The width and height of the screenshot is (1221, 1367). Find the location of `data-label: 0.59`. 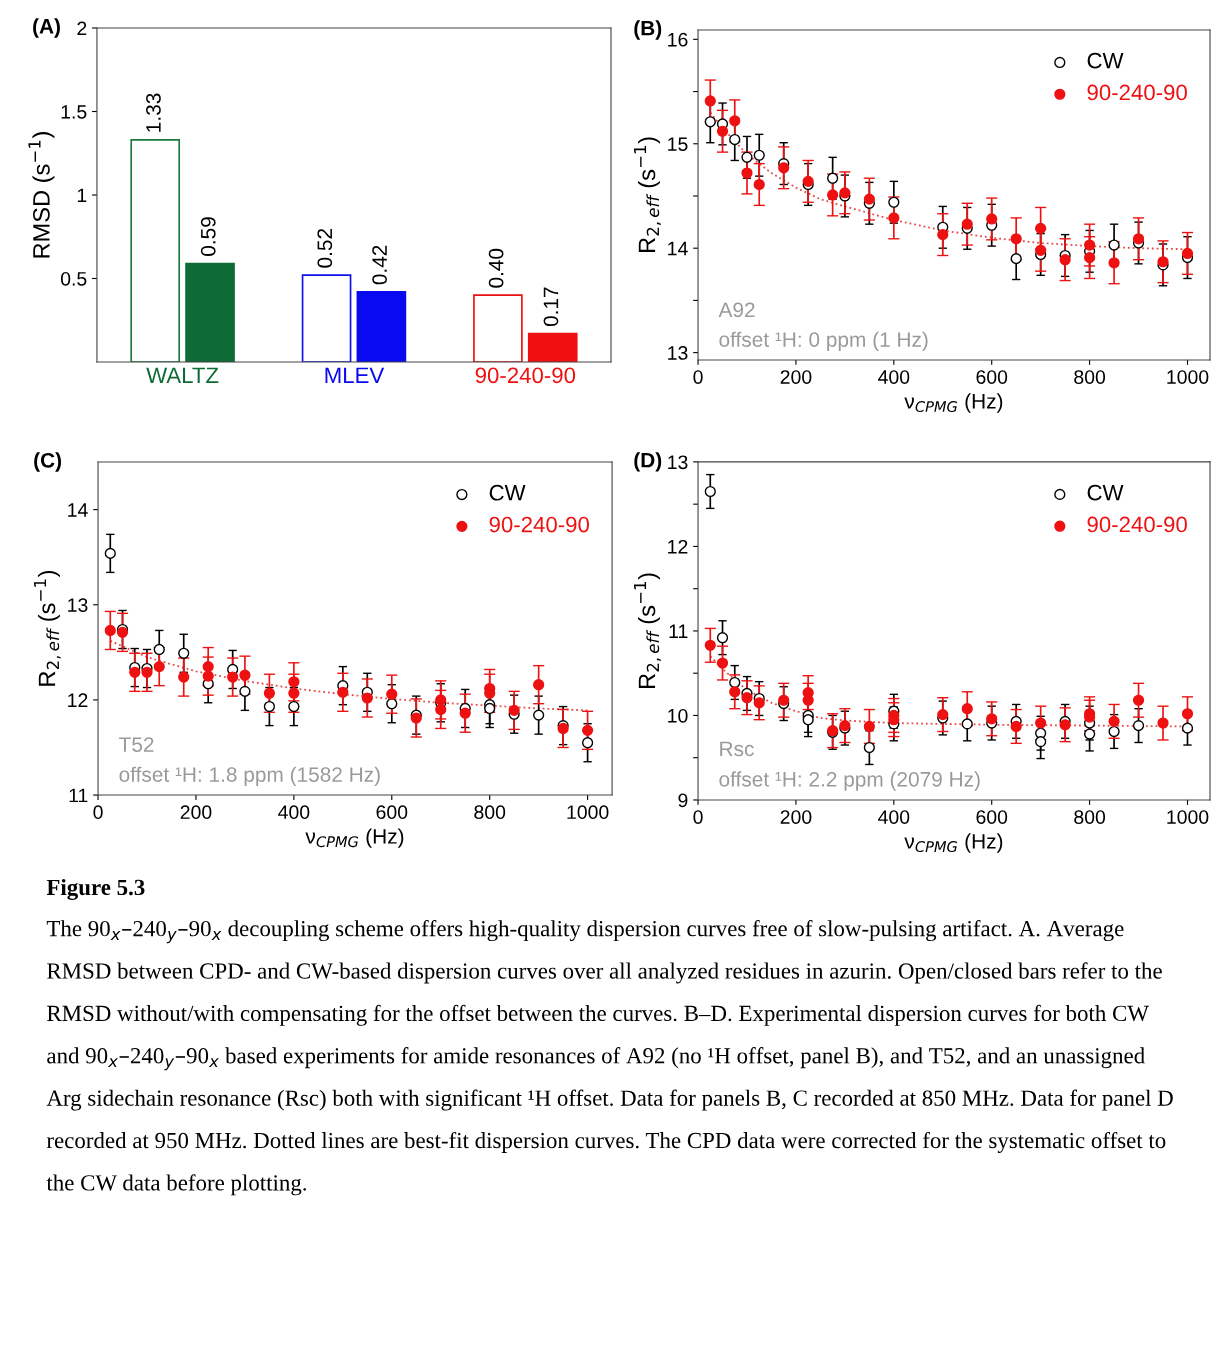

data-label: 0.59 is located at coordinates (208, 236).